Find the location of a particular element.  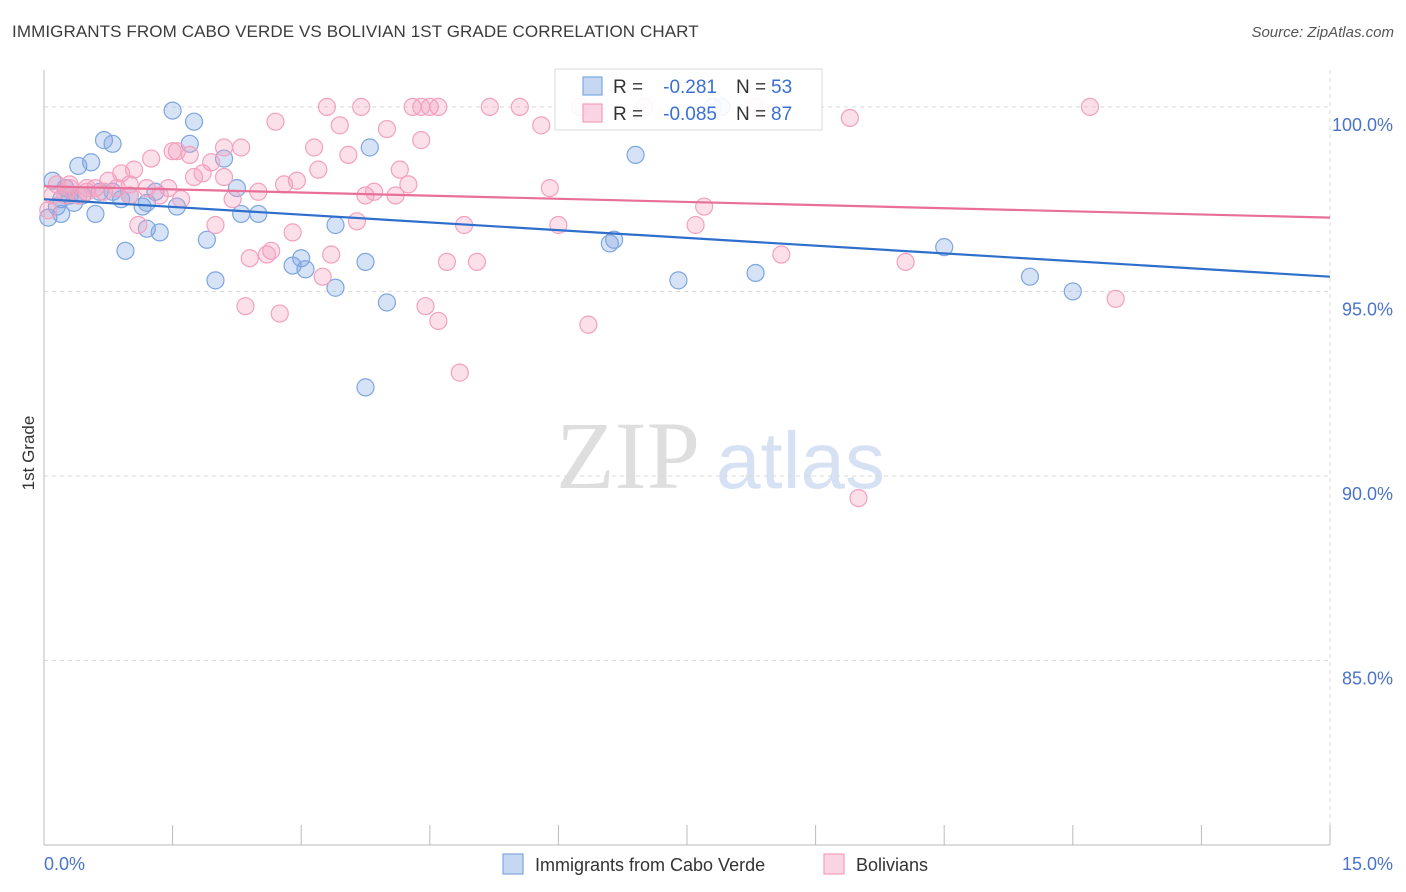

y-tick-label: 95.0% is located at coordinates (1367, 309).